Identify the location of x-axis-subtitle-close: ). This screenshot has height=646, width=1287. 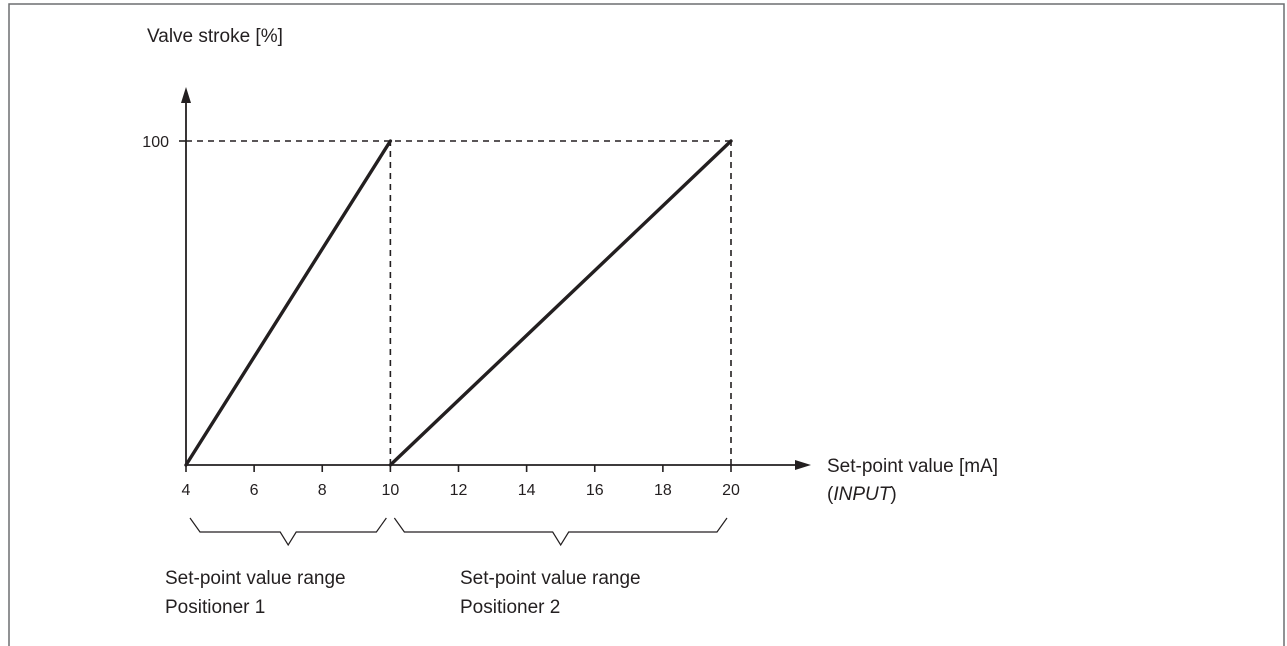
(893, 494).